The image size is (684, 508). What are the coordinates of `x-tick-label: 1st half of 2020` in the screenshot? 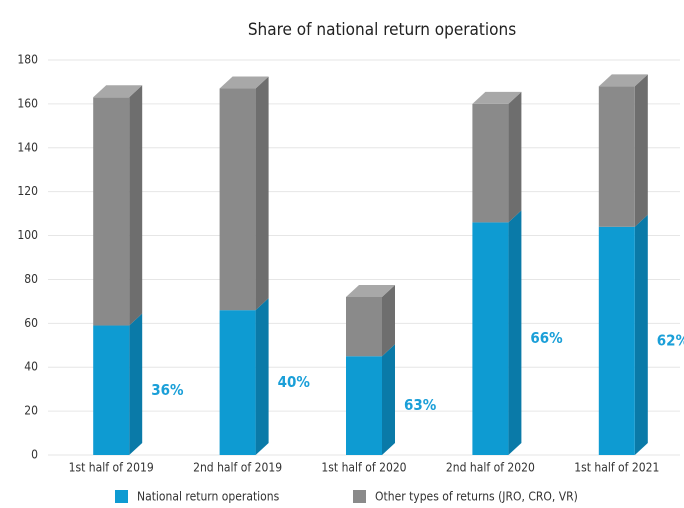 It's located at (363, 468).